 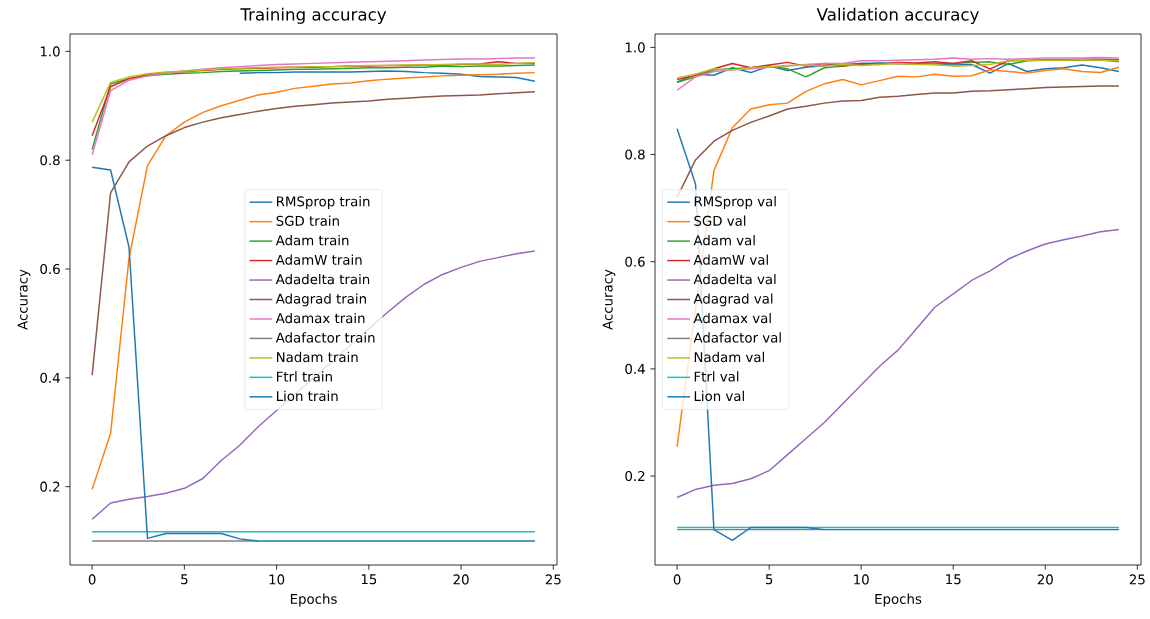 I want to click on legend-label: Adagrad train, so click(x=320, y=300).